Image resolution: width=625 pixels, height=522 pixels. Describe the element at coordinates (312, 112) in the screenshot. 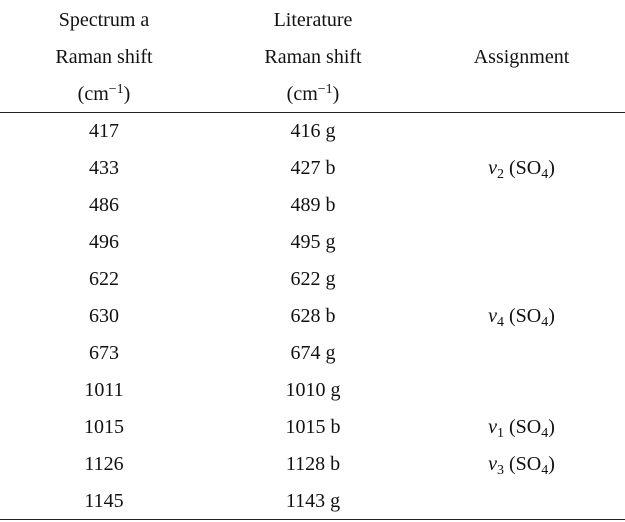

I see `header-rule` at that location.